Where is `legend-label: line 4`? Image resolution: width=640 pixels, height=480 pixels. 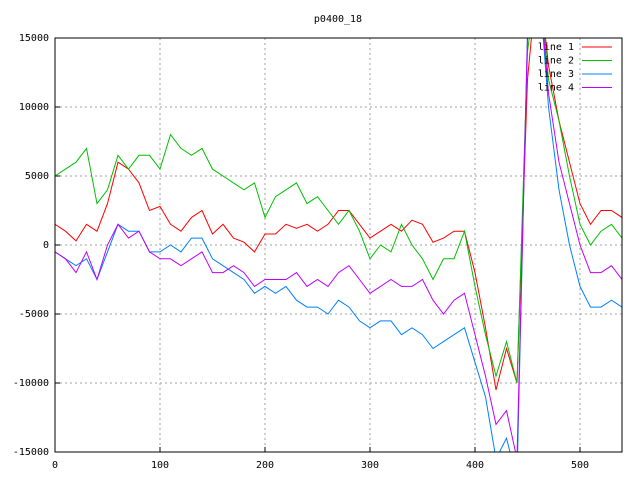 legend-label: line 4 is located at coordinates (556, 88).